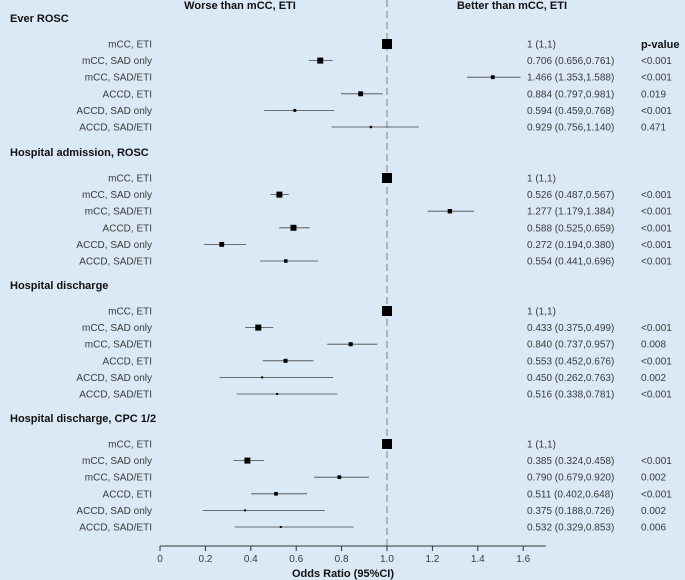 The height and width of the screenshot is (580, 685). What do you see at coordinates (570, 245) in the screenshot?
I see `estimate-text: 0.272 (0.194,0.380)` at bounding box center [570, 245].